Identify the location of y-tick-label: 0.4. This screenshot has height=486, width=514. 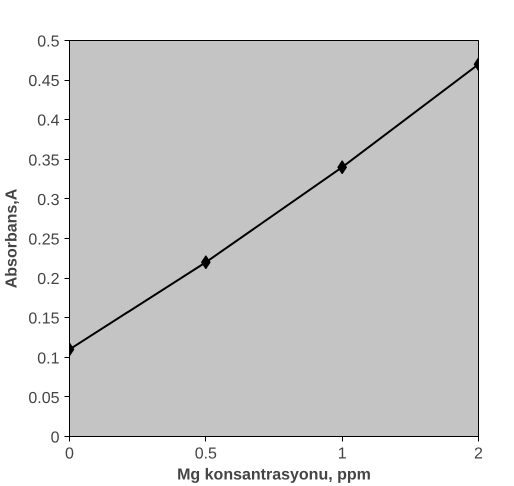
(48, 121).